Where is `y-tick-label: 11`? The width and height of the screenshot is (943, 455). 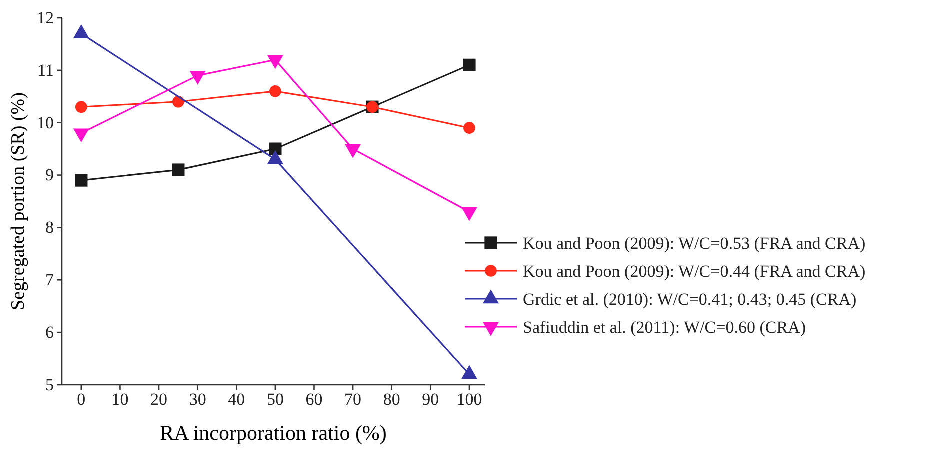
y-tick-label: 11 is located at coordinates (46, 70).